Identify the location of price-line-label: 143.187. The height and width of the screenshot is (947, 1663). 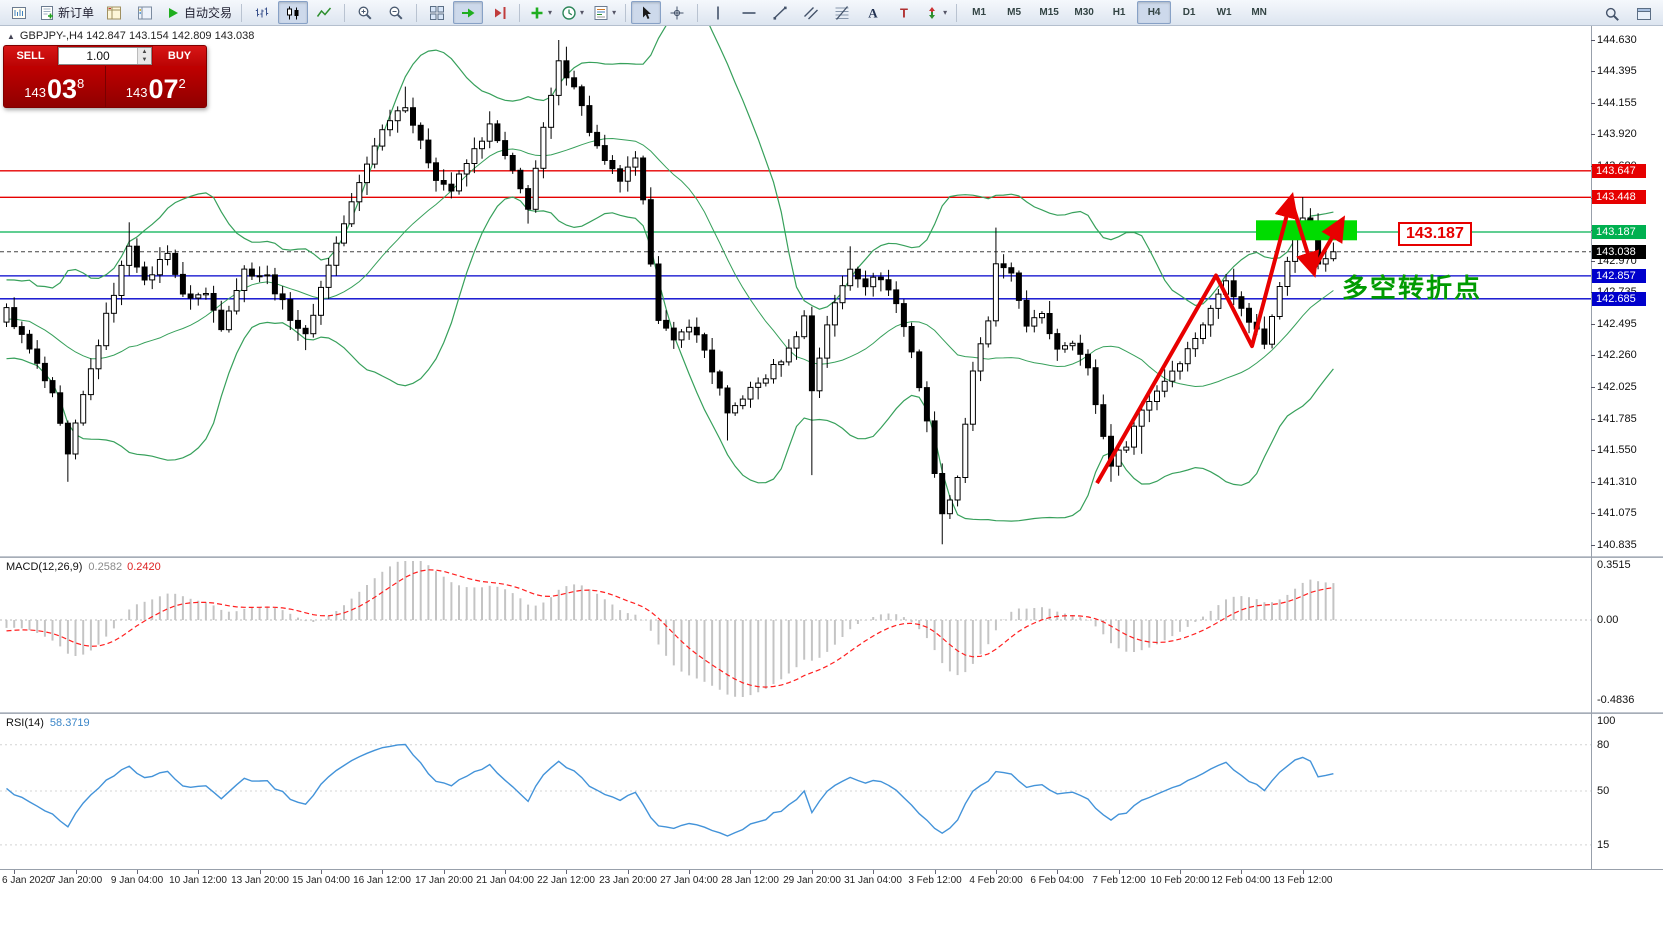
(1619, 232).